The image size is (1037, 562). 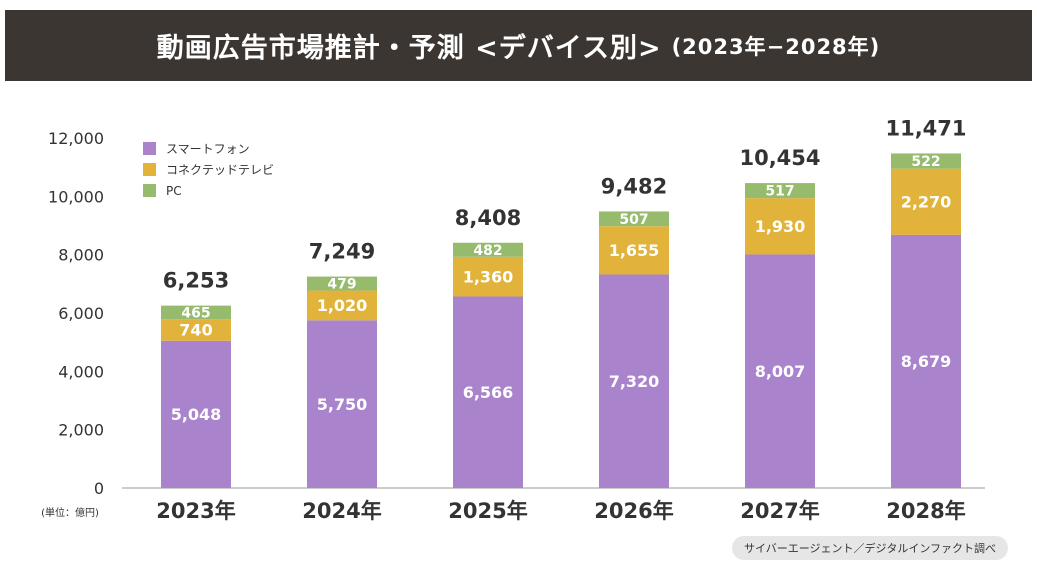 I want to click on bar-value-label-smartphone: 8,007, so click(x=780, y=371).